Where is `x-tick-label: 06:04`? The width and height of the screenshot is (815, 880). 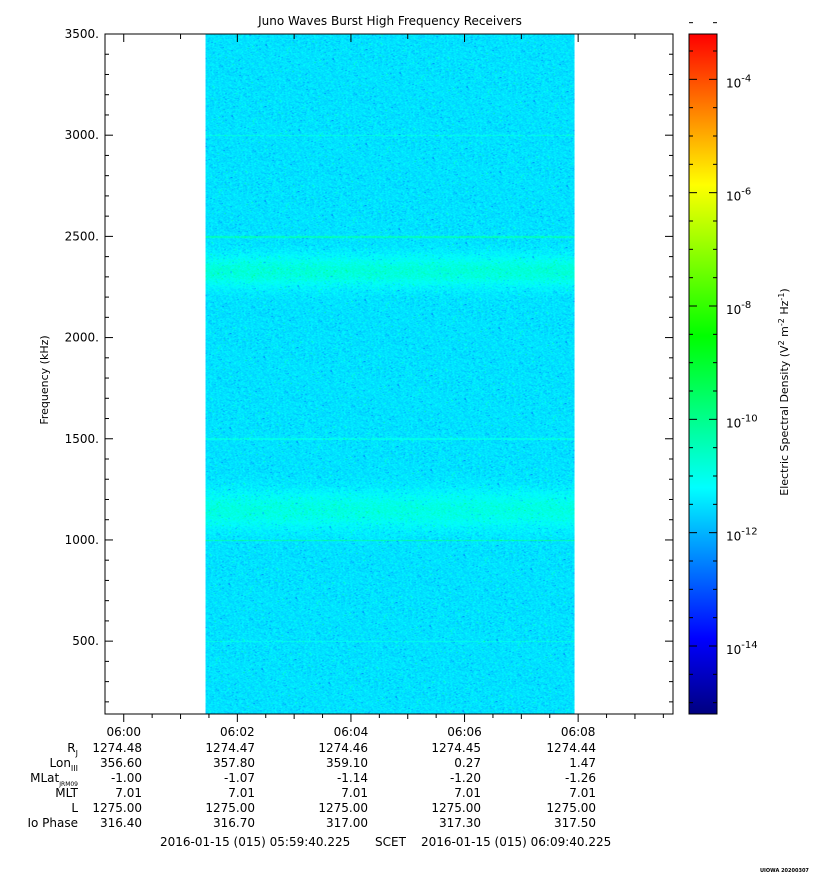
x-tick-label: 06:04 is located at coordinates (351, 732).